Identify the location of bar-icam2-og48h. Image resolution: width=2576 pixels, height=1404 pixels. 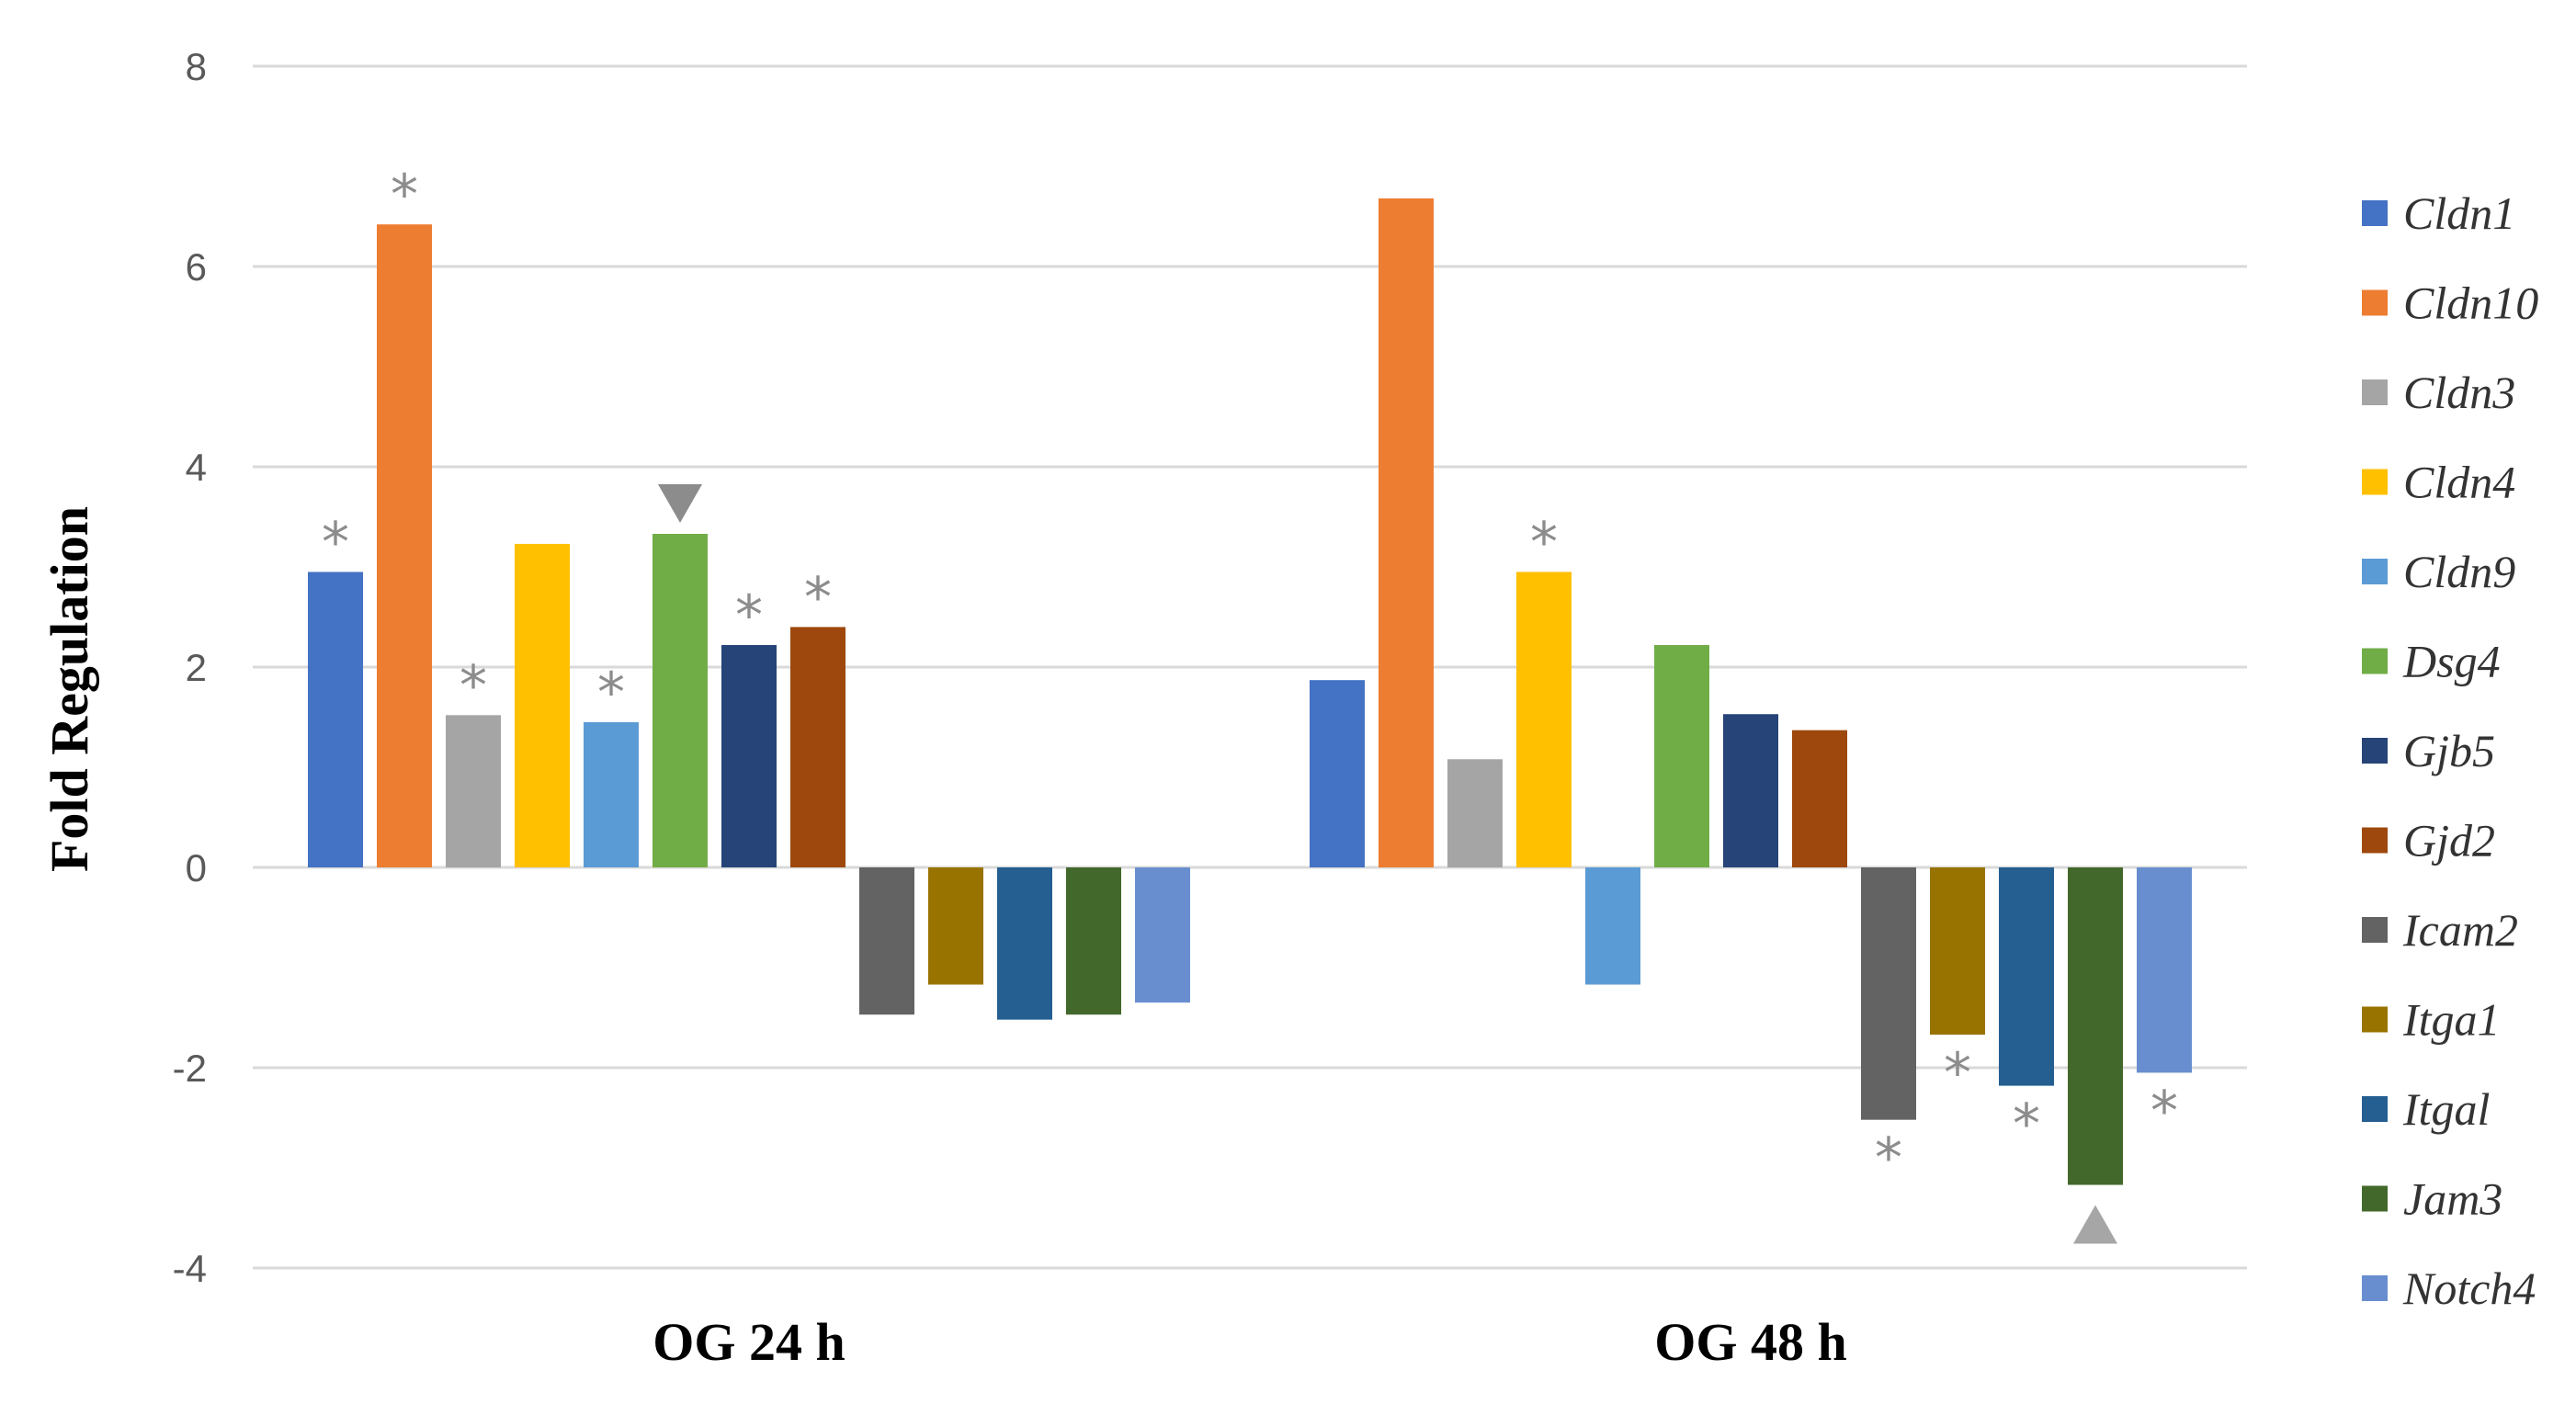
(1889, 994).